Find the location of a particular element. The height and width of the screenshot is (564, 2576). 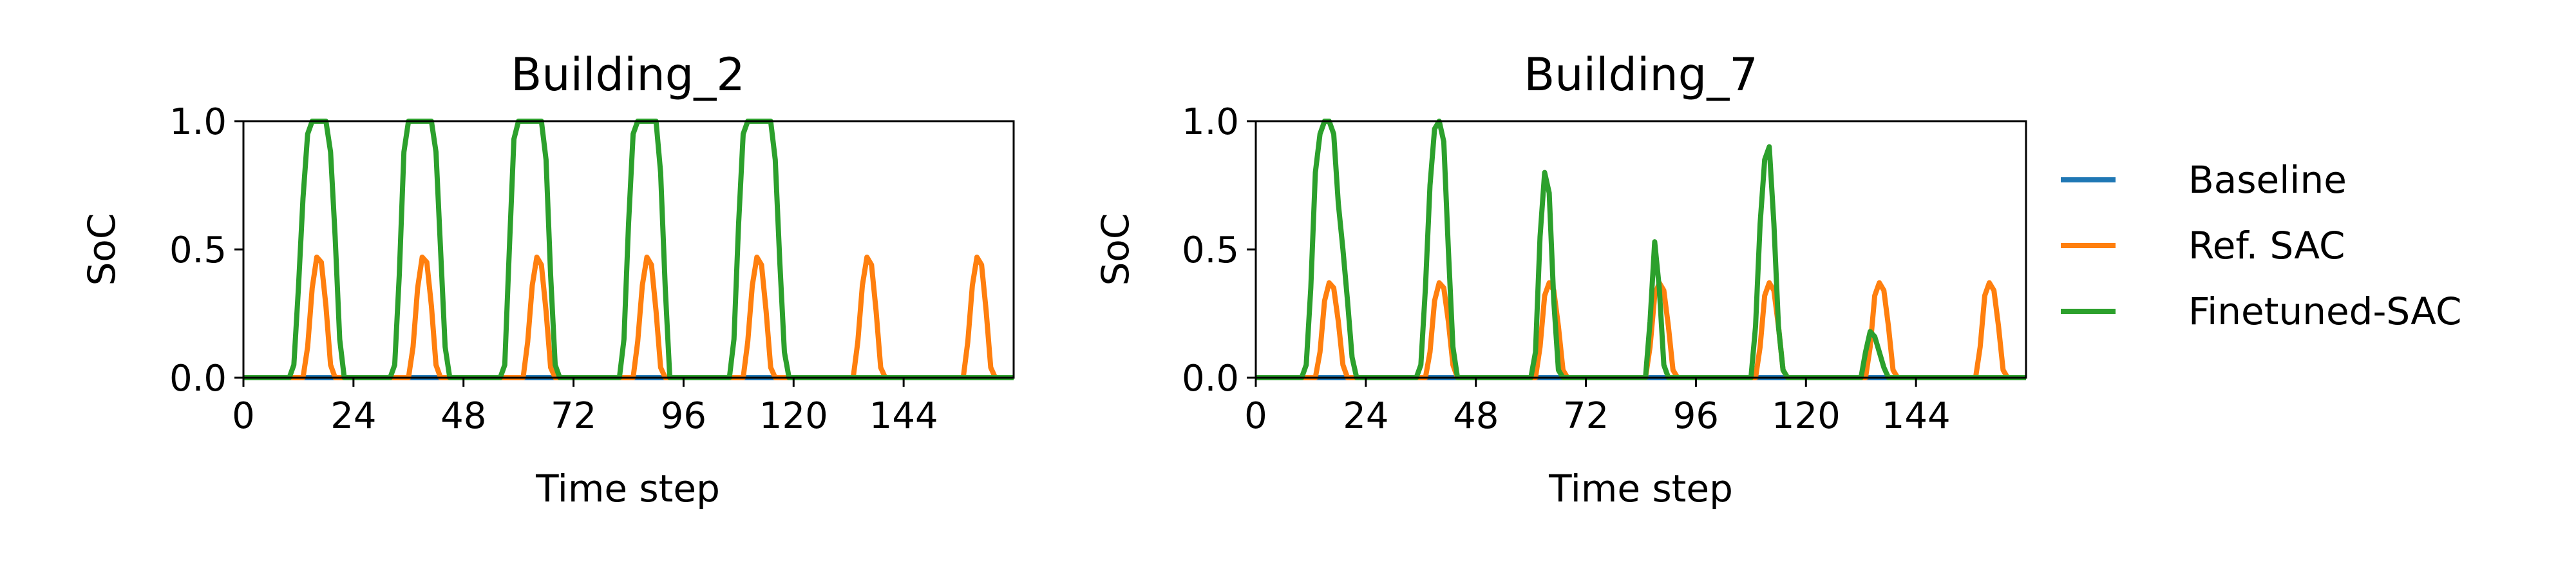

chart-title: Building_2 is located at coordinates (628, 74).